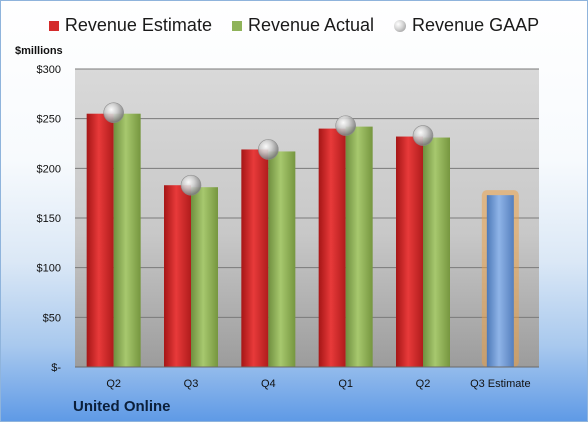 The width and height of the screenshot is (588, 422). I want to click on legend-item-gaap: Revenue GAAP, so click(466, 25).